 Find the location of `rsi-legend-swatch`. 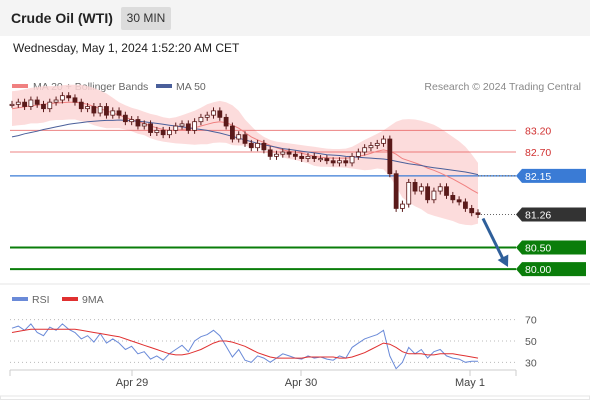

rsi-legend-swatch is located at coordinates (20, 299).